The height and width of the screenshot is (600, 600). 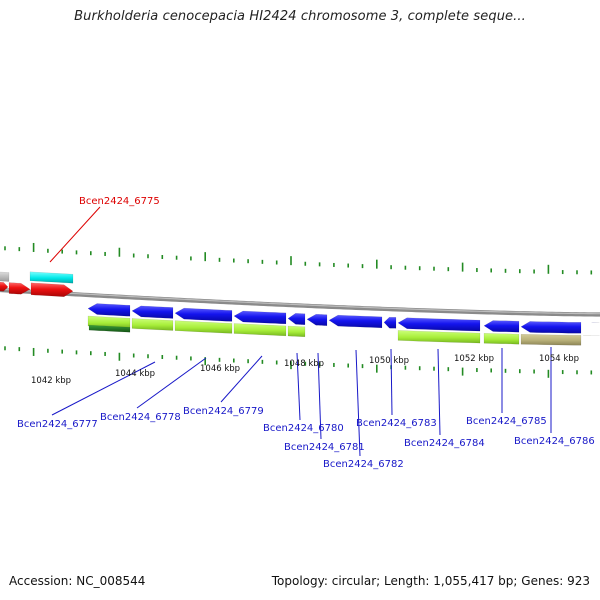 I want to click on backbone, so click(x=300, y=302).